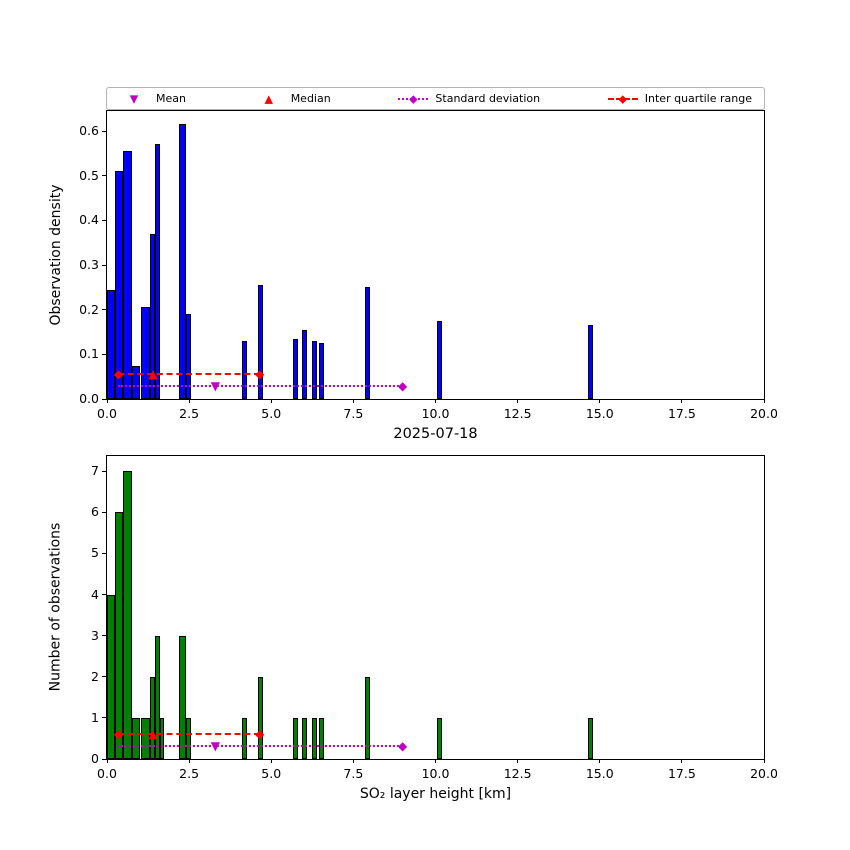 This screenshot has height=850, width=850. I want to click on date-title: 2025-07-18, so click(435, 434).